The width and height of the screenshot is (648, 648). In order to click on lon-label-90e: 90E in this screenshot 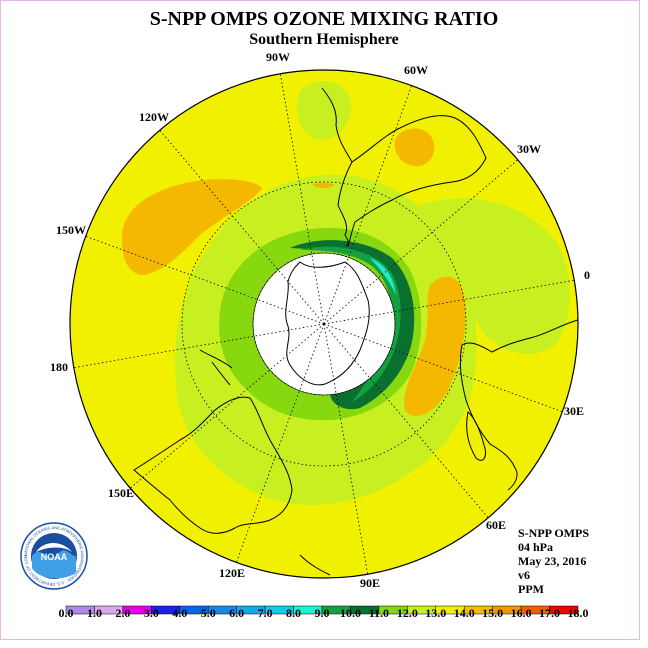, I will do `click(370, 583)`.